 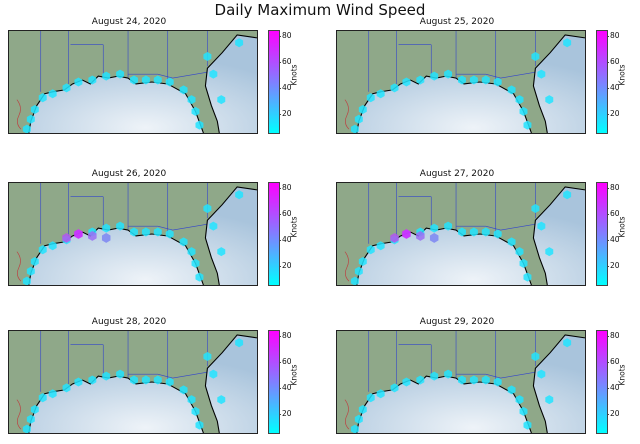 I want to click on map-panel-aug-24: August 24, 2020 80 60 40 20 Knots, so click(x=155, y=80).